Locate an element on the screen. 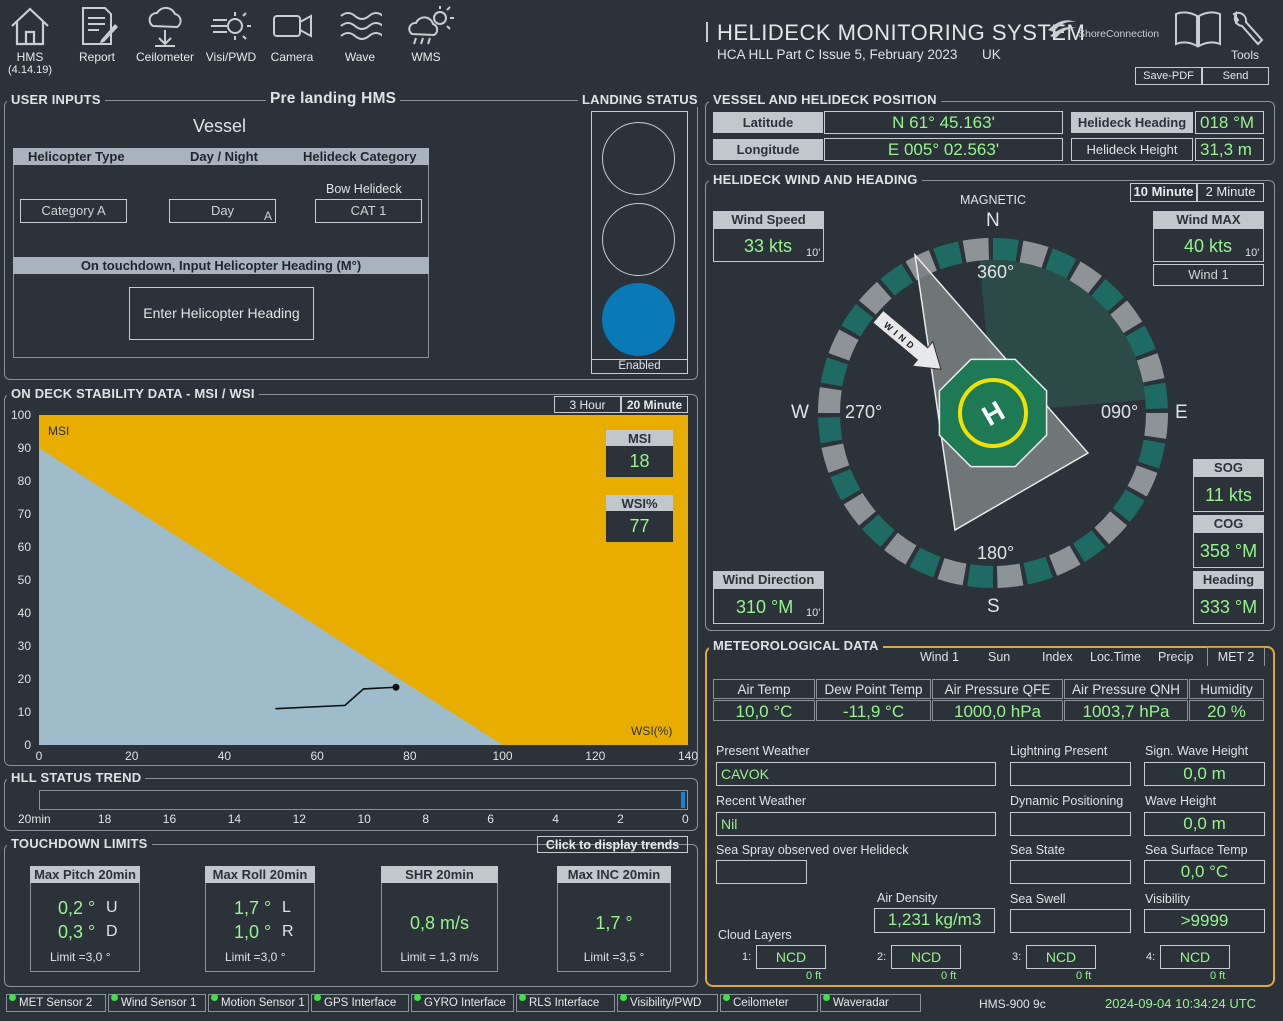 The height and width of the screenshot is (1021, 1283). recent-weather-label: Recent Weather is located at coordinates (761, 801).